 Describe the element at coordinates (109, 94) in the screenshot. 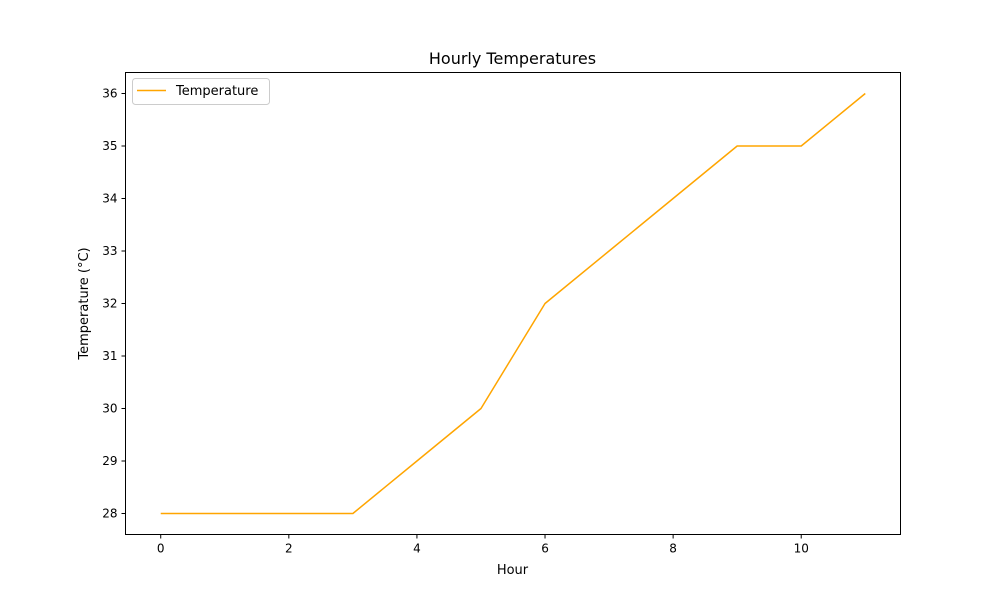

I see `y-tick-label: 36` at that location.